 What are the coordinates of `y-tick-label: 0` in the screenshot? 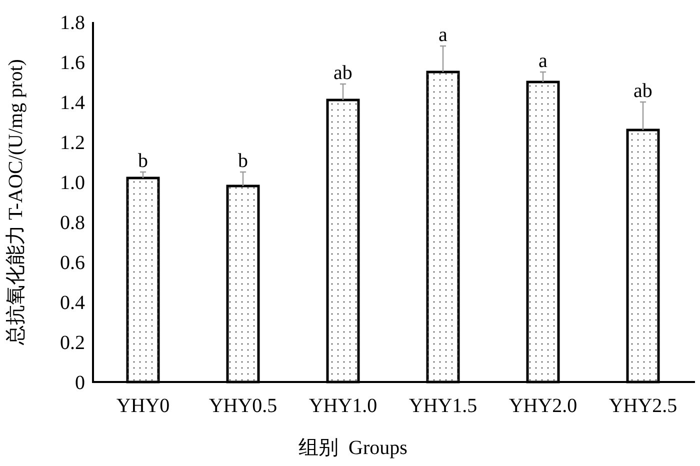 It's located at (80, 383).